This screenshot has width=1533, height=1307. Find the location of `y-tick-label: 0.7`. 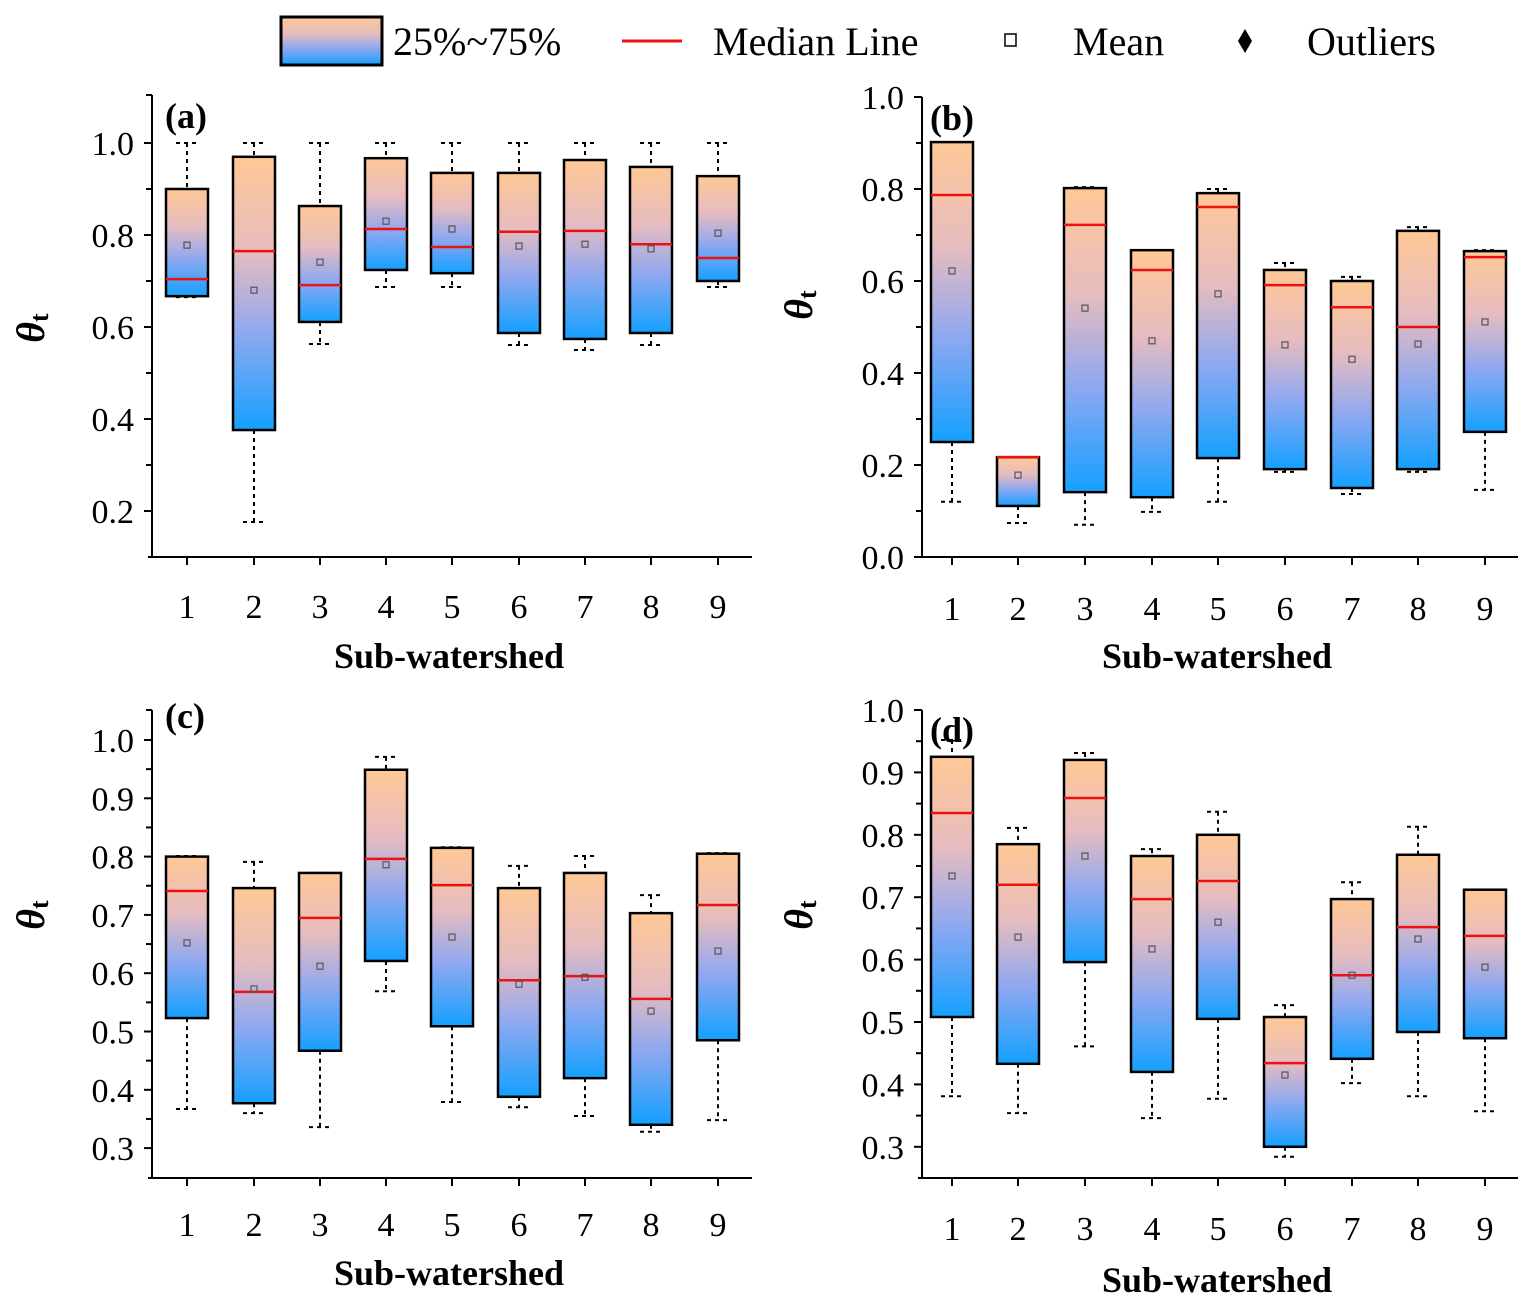

y-tick-label: 0.7 is located at coordinates (113, 916).